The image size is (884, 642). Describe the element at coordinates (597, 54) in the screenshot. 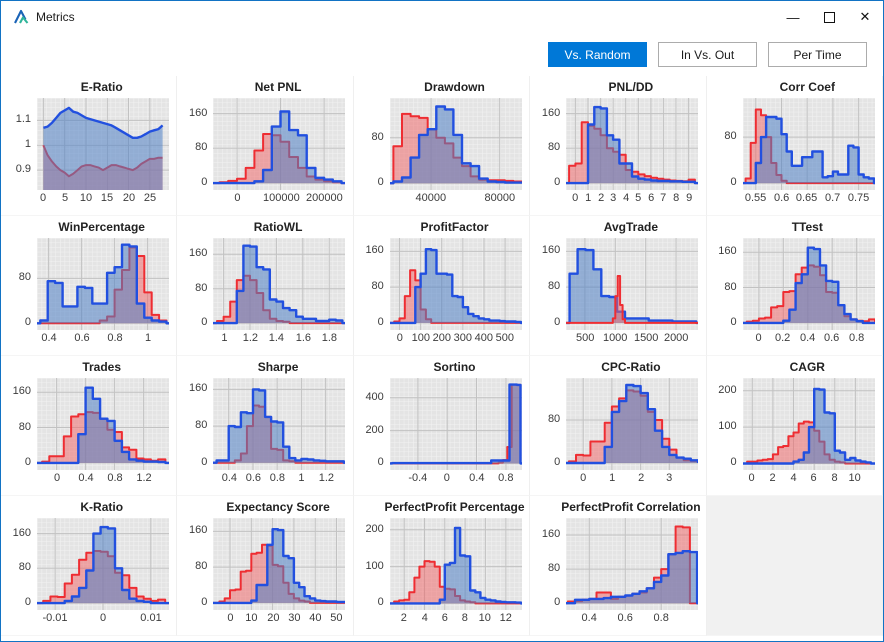

I see `tab-vs-random: Vs. Random` at that location.